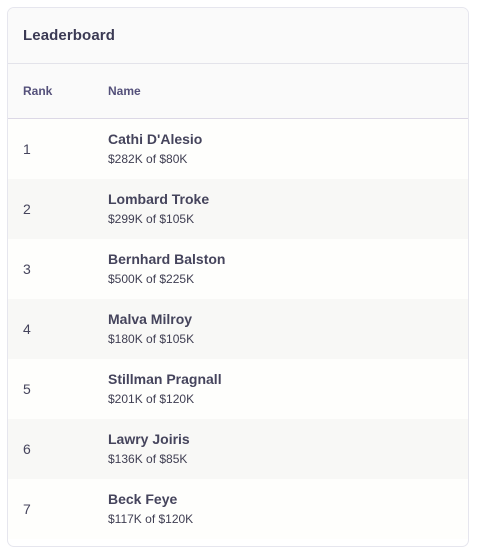 The width and height of the screenshot is (479, 547). I want to click on sales-amount: $201K of $120K, so click(151, 399).